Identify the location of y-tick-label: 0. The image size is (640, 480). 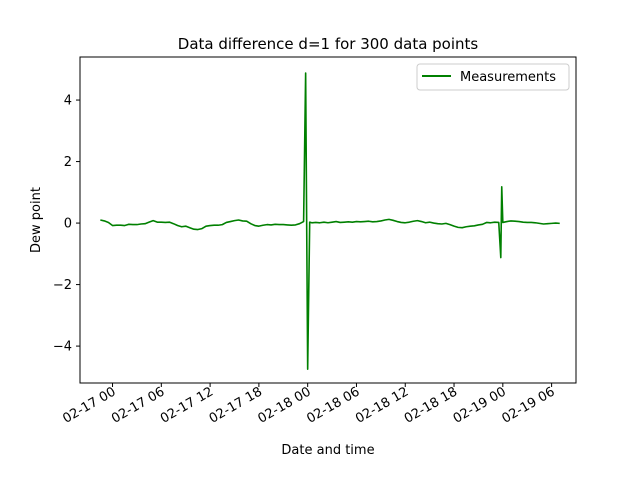
(68, 224).